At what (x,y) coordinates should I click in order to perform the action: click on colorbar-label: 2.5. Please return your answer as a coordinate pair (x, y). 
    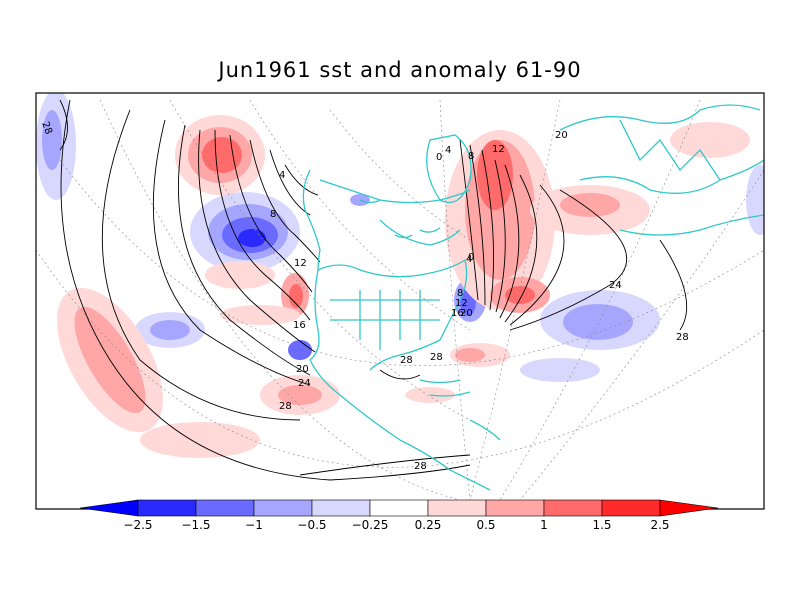
    Looking at the image, I should click on (659, 525).